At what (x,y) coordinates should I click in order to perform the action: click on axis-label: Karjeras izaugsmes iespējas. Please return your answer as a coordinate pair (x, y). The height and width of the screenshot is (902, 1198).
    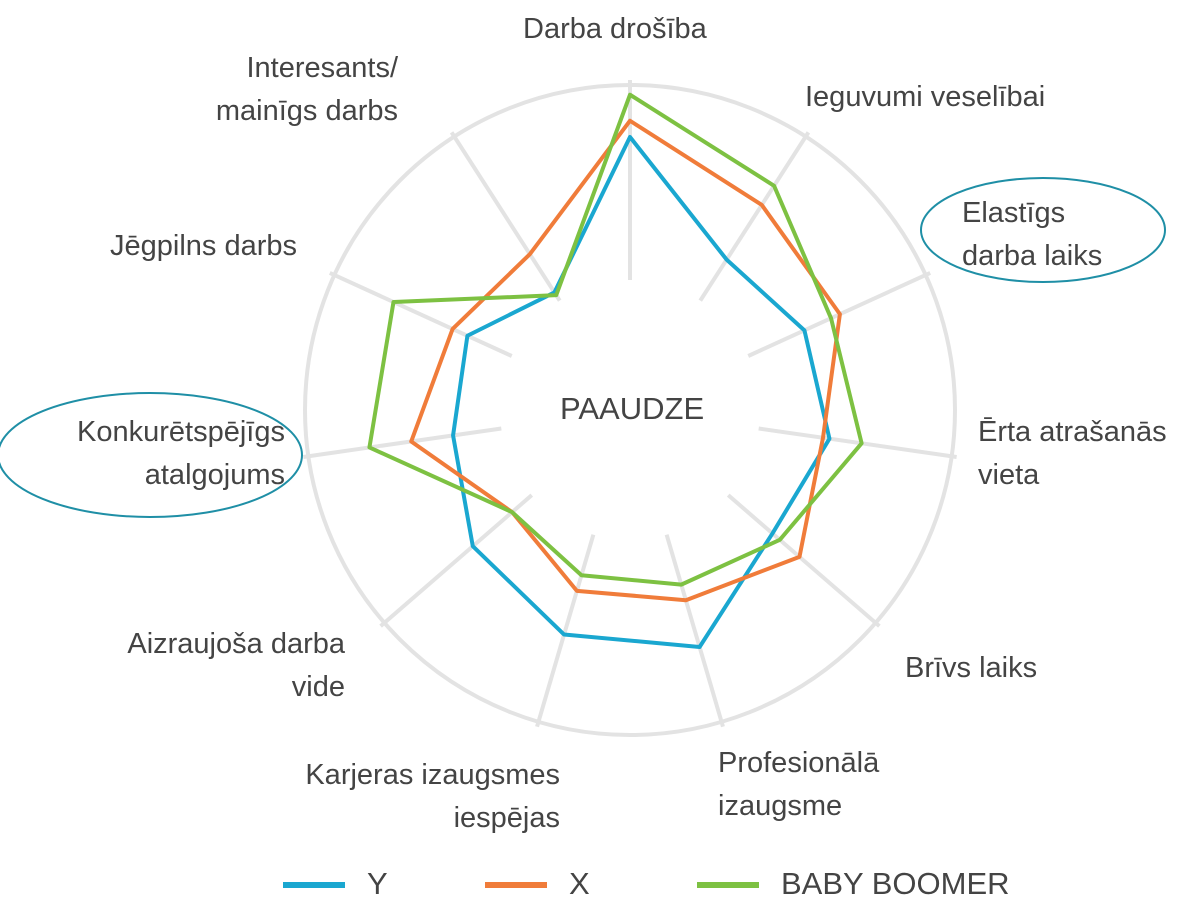
    Looking at the image, I should click on (432, 796).